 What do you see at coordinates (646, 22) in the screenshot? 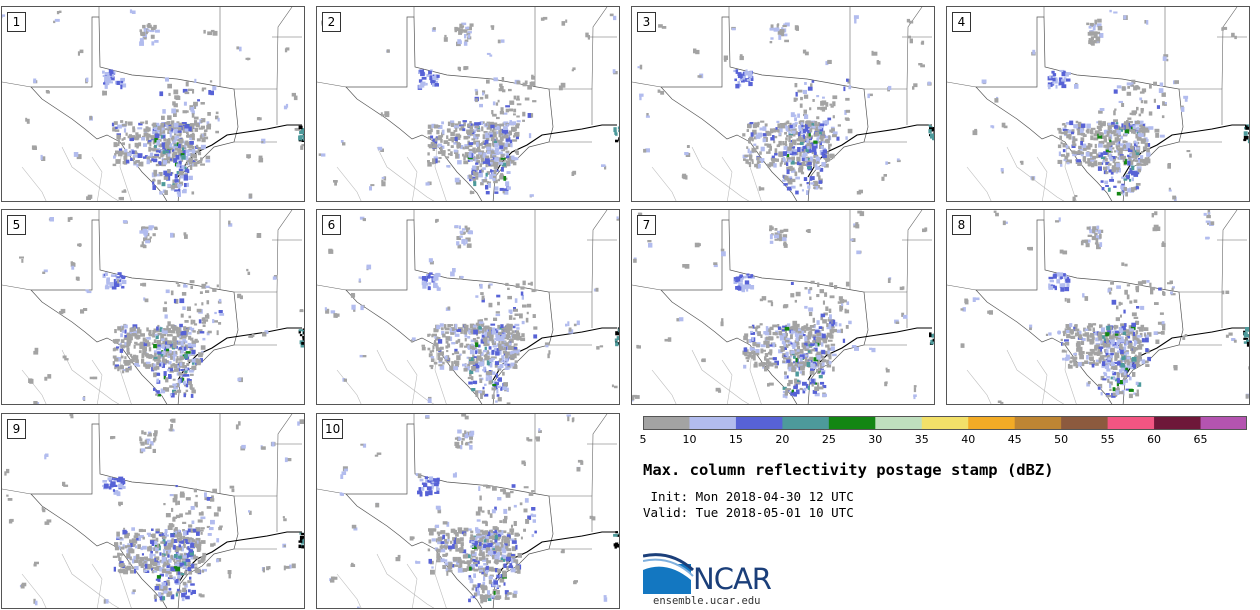
I see `member-label: 3` at bounding box center [646, 22].